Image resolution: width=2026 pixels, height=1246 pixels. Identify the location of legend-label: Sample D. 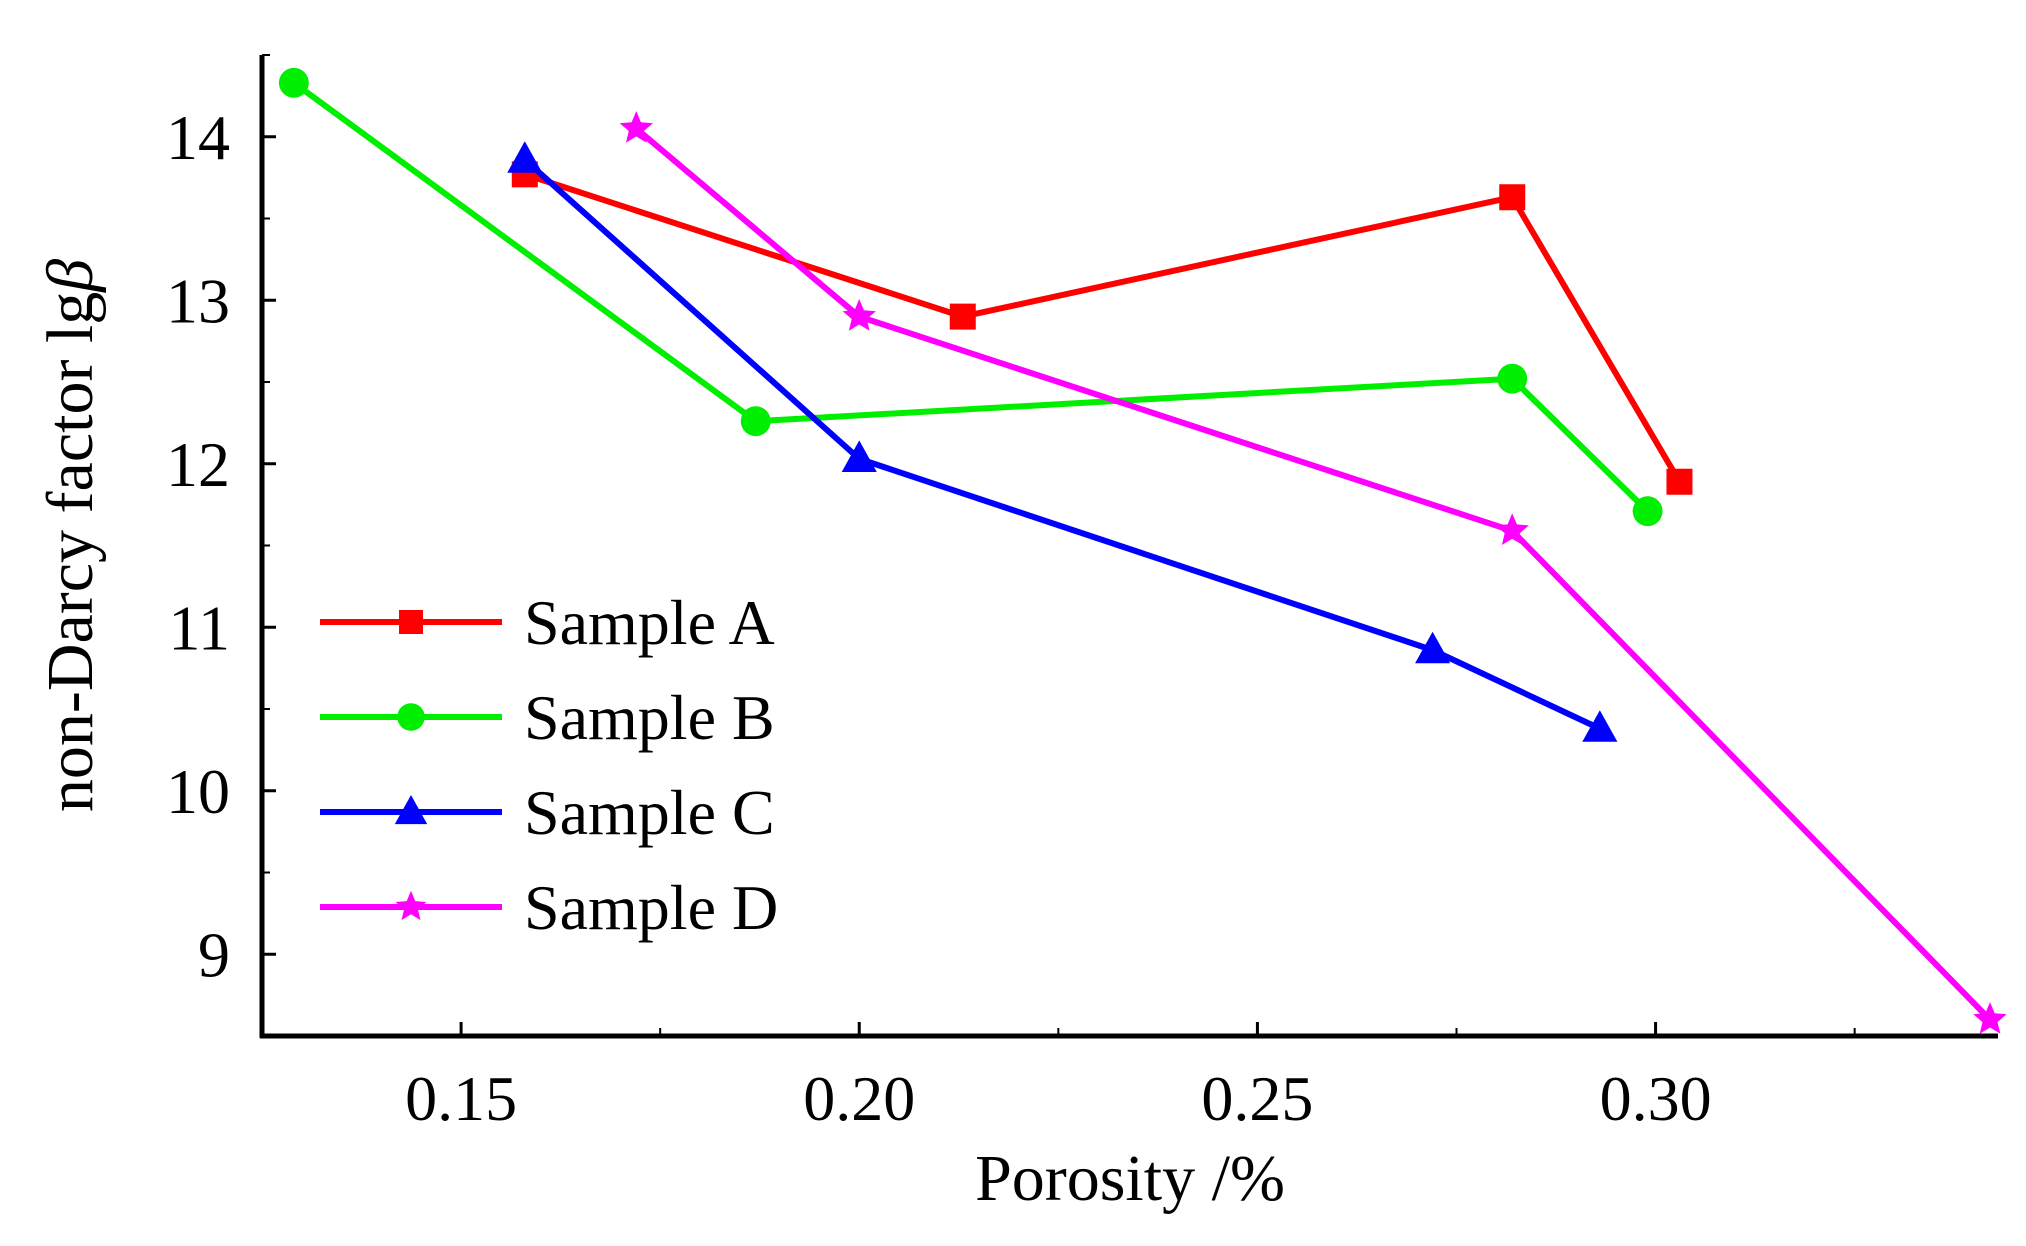
(651, 907).